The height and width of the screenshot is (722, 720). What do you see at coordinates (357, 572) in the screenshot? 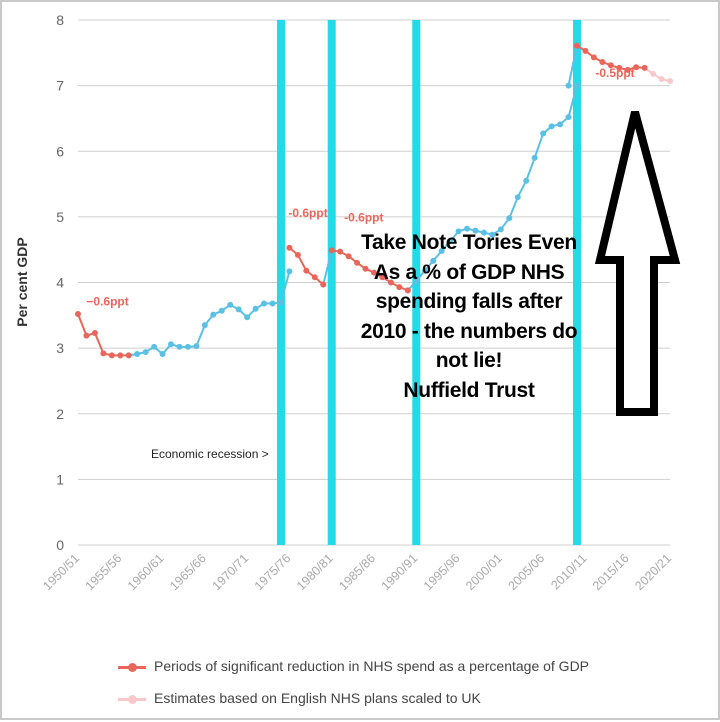
I see `x-tick-label: 1985/86` at bounding box center [357, 572].